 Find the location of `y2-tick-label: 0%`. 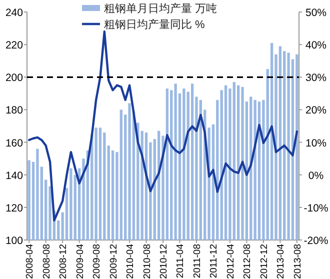

y2-tick-label: 0% is located at coordinates (316, 176).